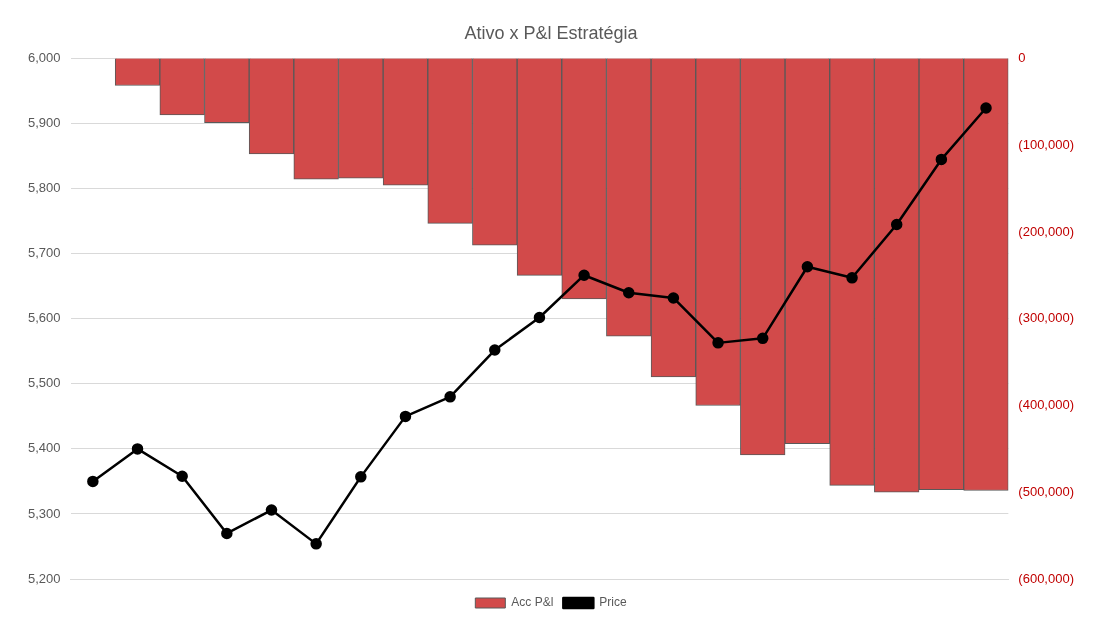 The width and height of the screenshot is (1102, 632). What do you see at coordinates (1046, 491) in the screenshot?
I see `y2-tick-label: (500,000)` at bounding box center [1046, 491].